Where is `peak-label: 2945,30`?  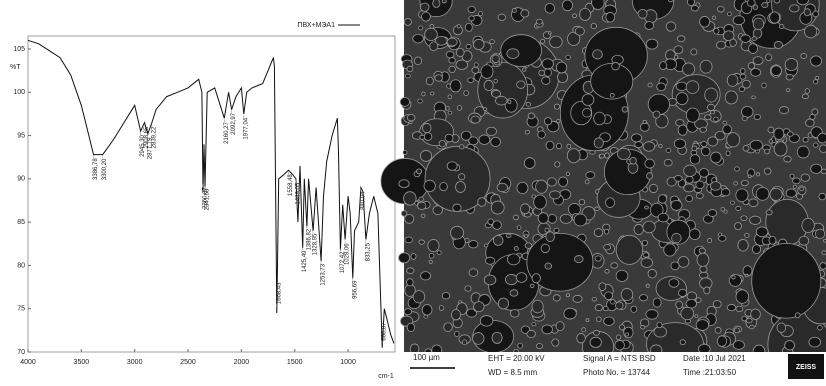 peak-label: 2945,30 is located at coordinates (143, 145).